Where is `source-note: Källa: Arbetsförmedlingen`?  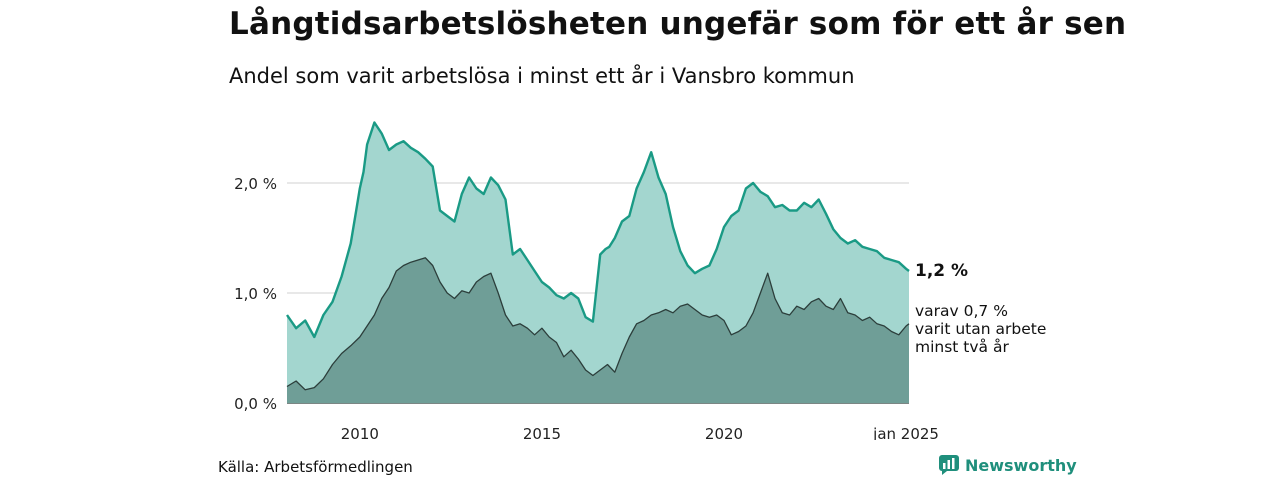
source-note: Källa: Arbetsförmedlingen is located at coordinates (315, 467).